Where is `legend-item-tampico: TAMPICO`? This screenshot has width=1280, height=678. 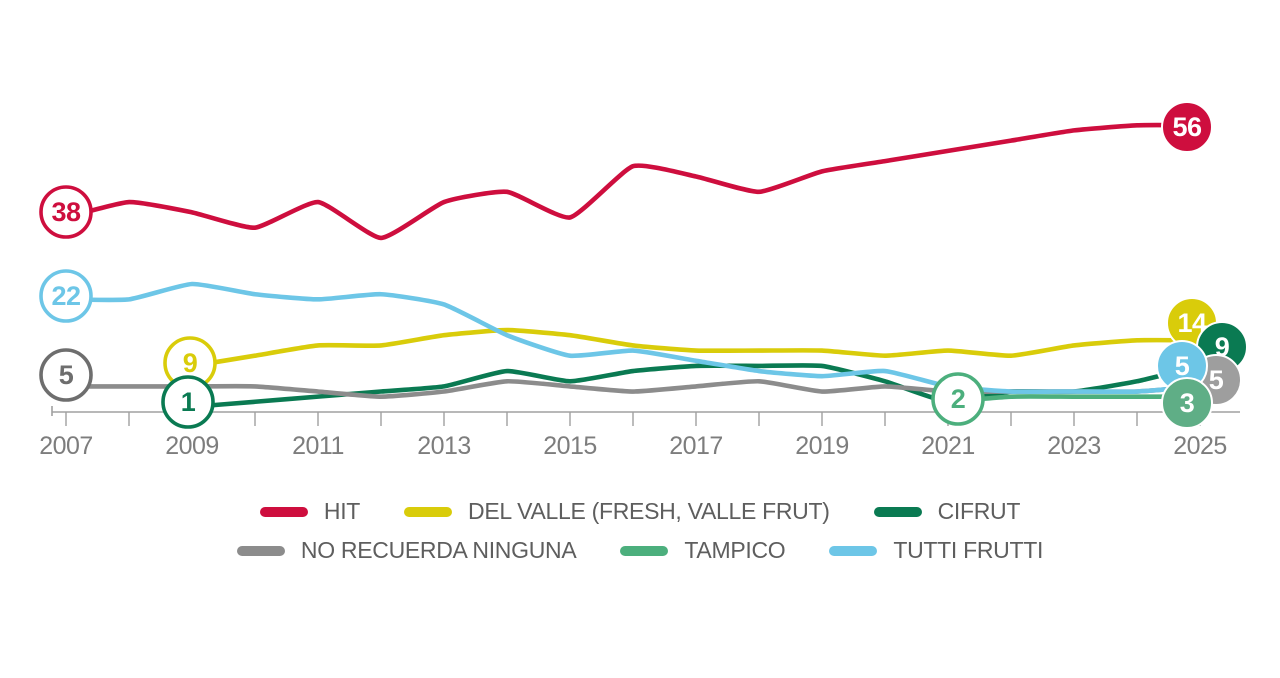 legend-item-tampico: TAMPICO is located at coordinates (703, 550).